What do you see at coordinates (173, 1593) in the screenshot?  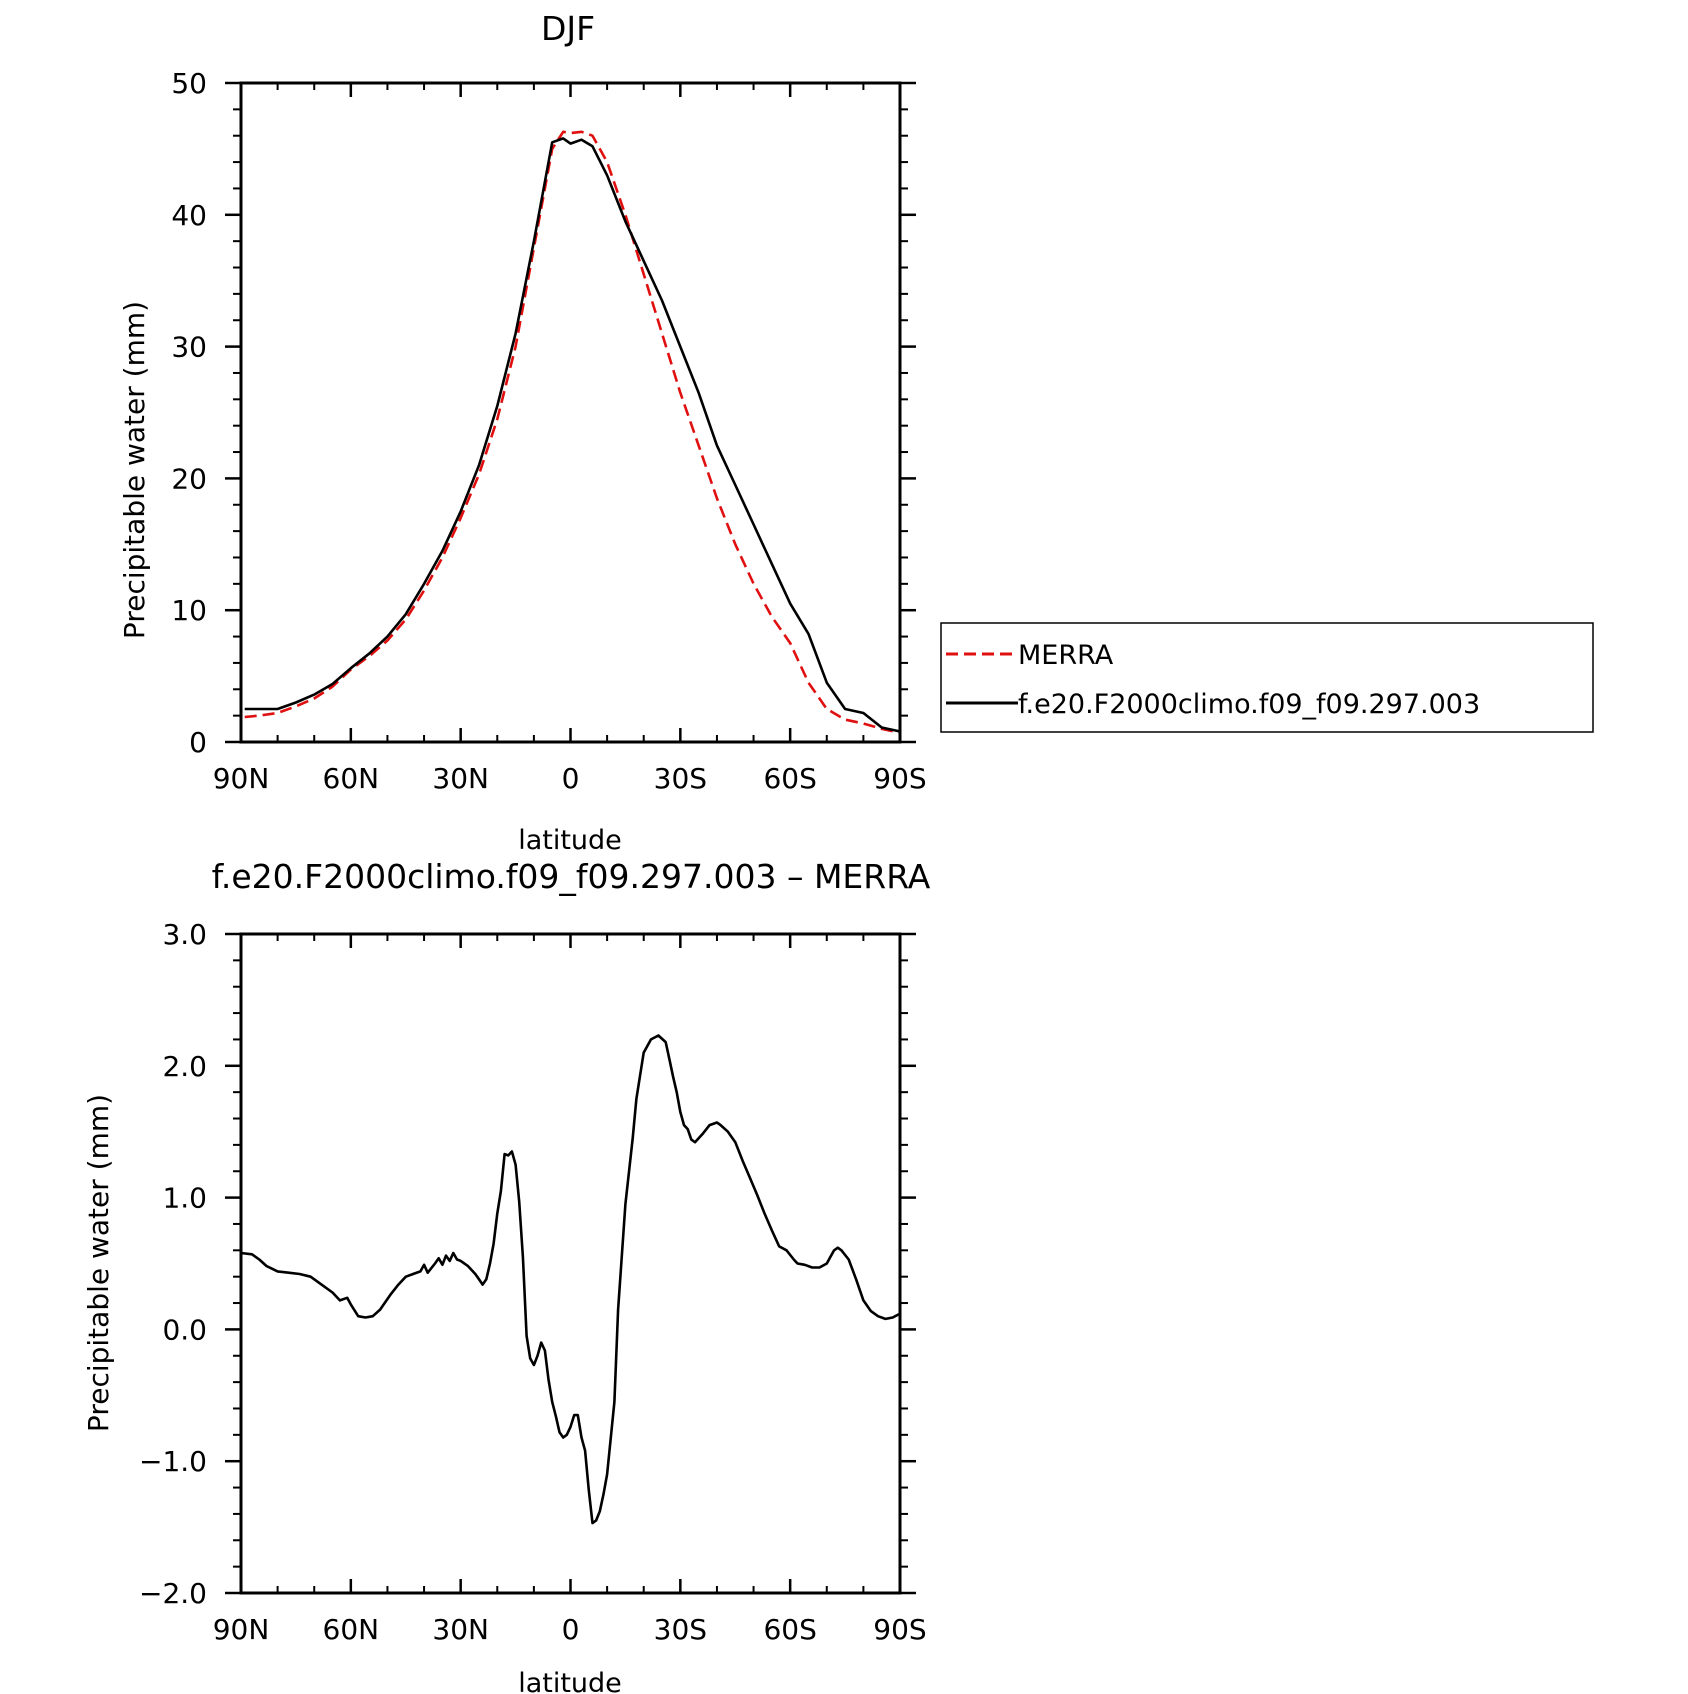 I see `y-tick-label: −2.0` at bounding box center [173, 1593].